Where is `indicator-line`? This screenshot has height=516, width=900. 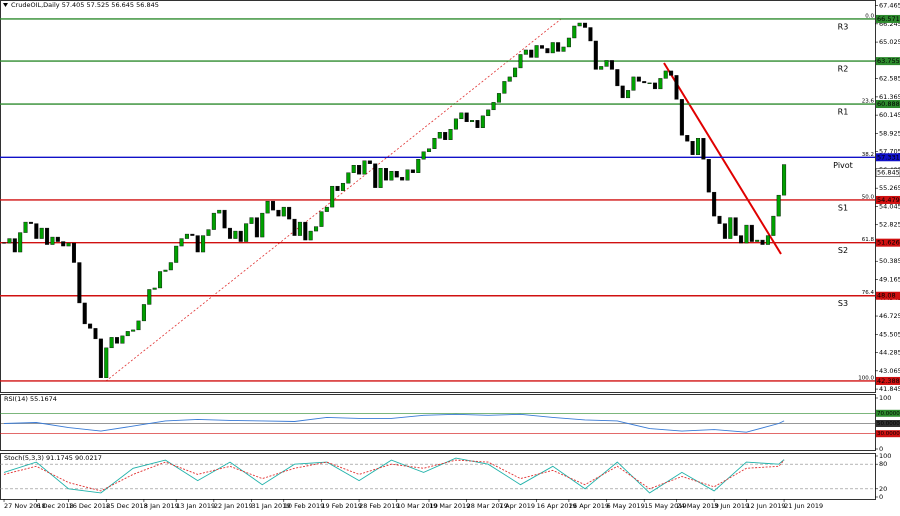
indicator-line is located at coordinates (394, 423).